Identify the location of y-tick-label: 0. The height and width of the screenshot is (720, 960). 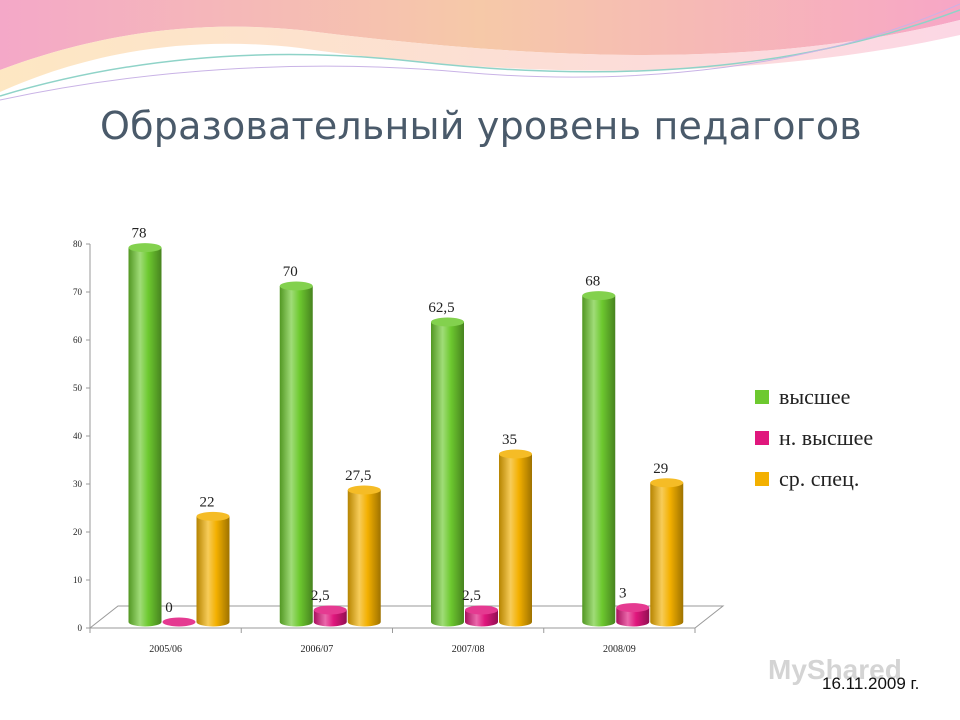
(80, 628).